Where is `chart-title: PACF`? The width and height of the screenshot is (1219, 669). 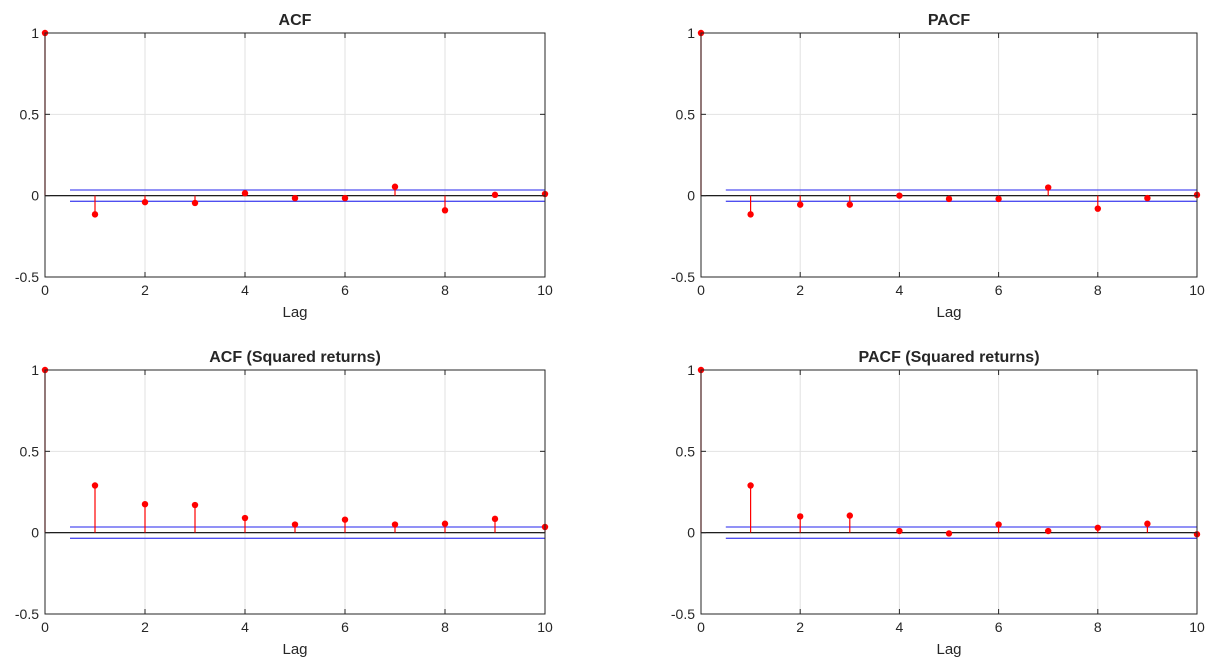 chart-title: PACF is located at coordinates (949, 20).